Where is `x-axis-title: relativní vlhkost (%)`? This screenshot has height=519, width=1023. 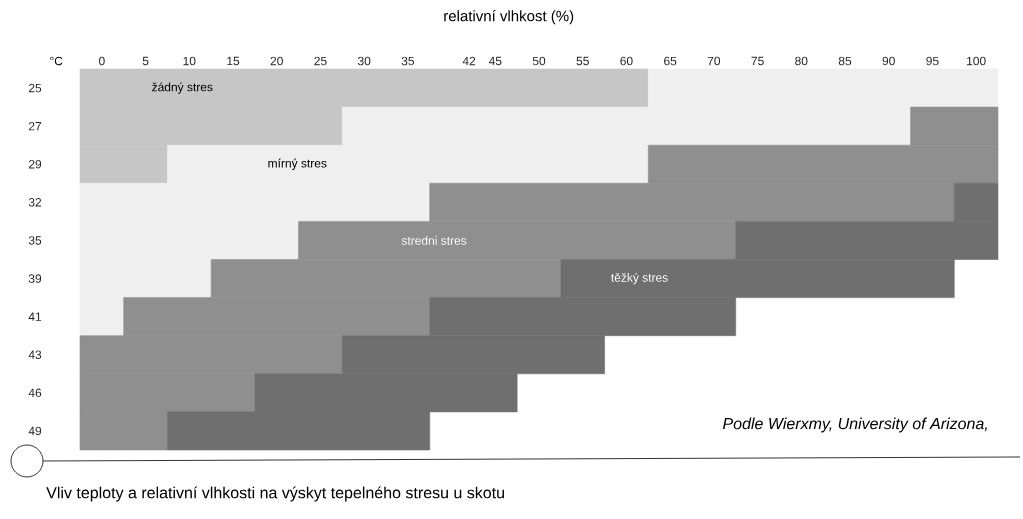 x-axis-title: relativní vlhkost (%) is located at coordinates (509, 17).